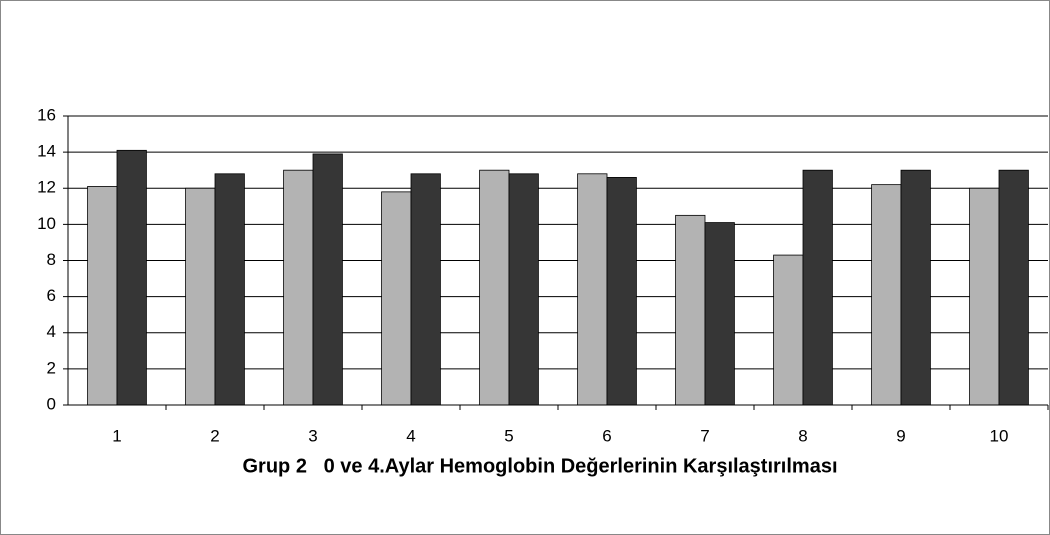 The image size is (1050, 535). I want to click on x-tick-label: 2, so click(214, 435).